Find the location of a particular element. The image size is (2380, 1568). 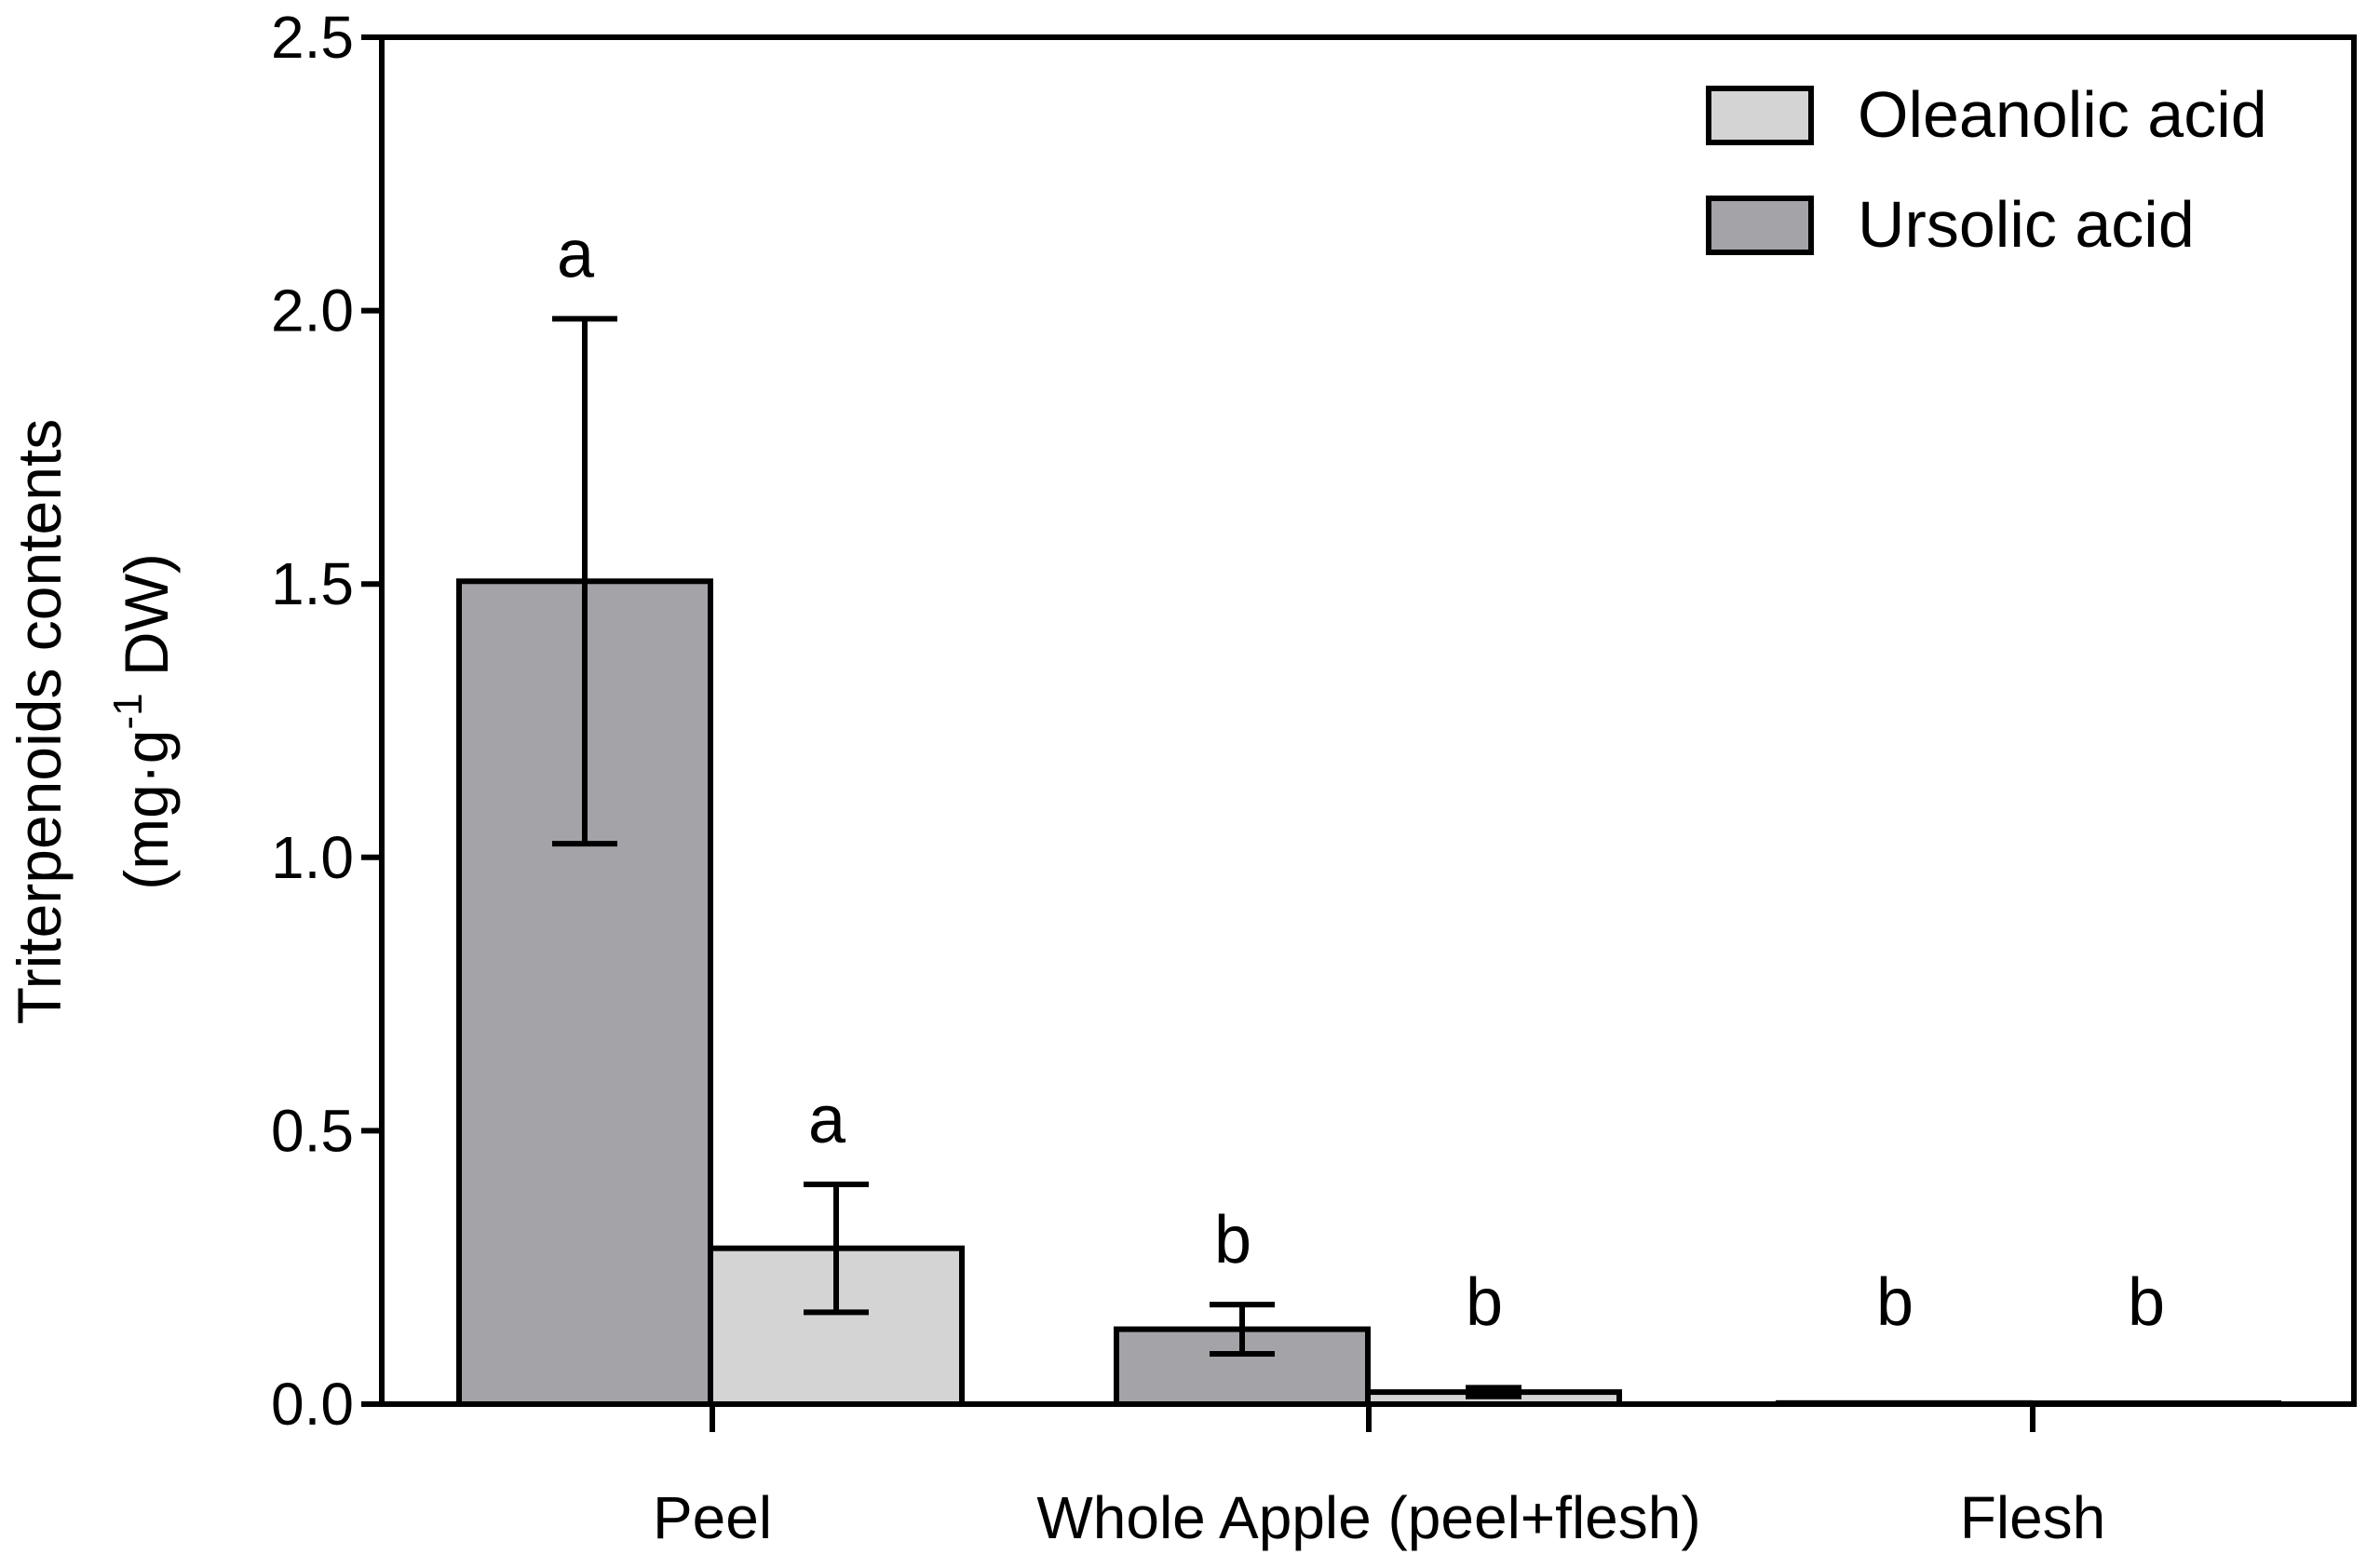

svg-text: (mg·g-1 DW) is located at coordinates (143, 721).